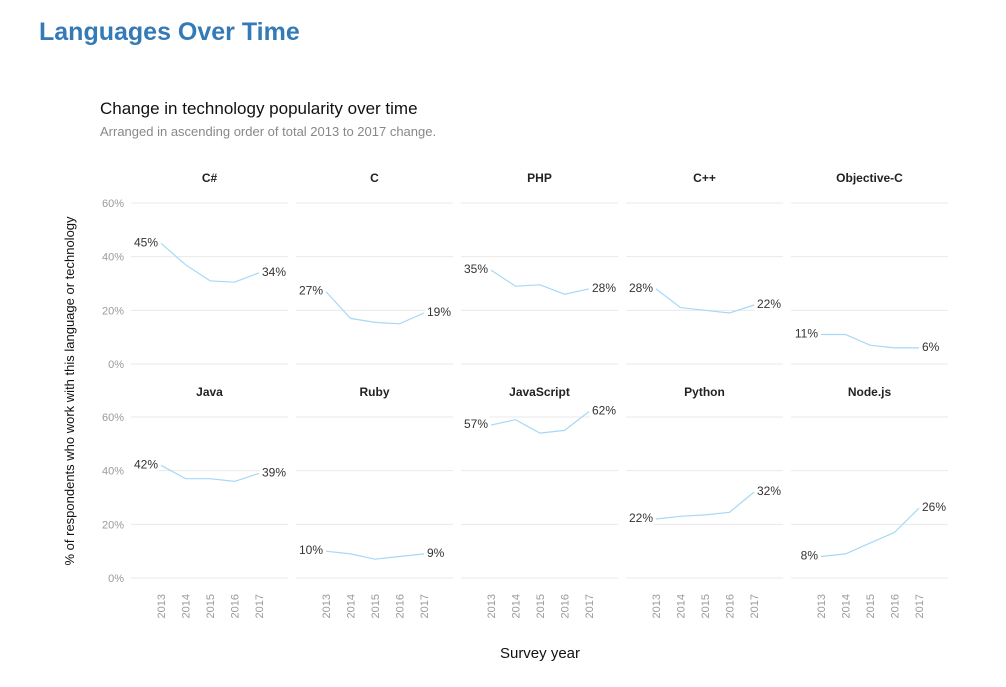  What do you see at coordinates (540, 653) in the screenshot?
I see `x-axis-title: Survey year` at bounding box center [540, 653].